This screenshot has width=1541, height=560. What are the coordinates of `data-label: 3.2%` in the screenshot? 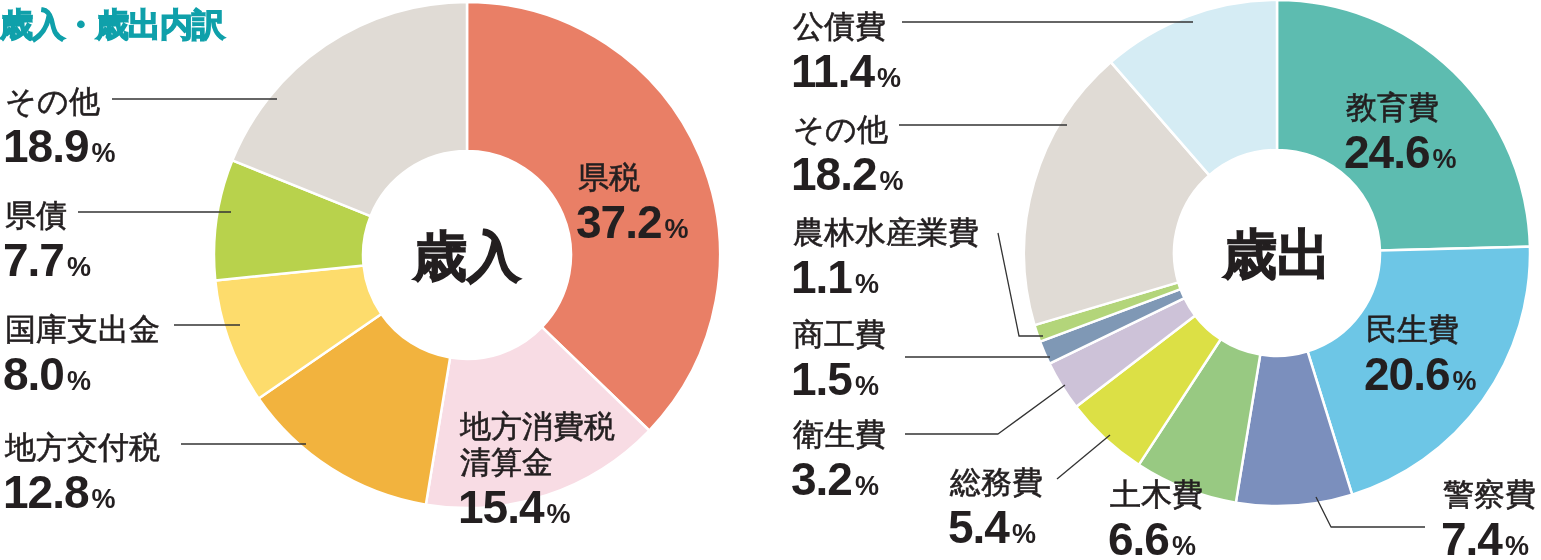 It's located at (835, 479).